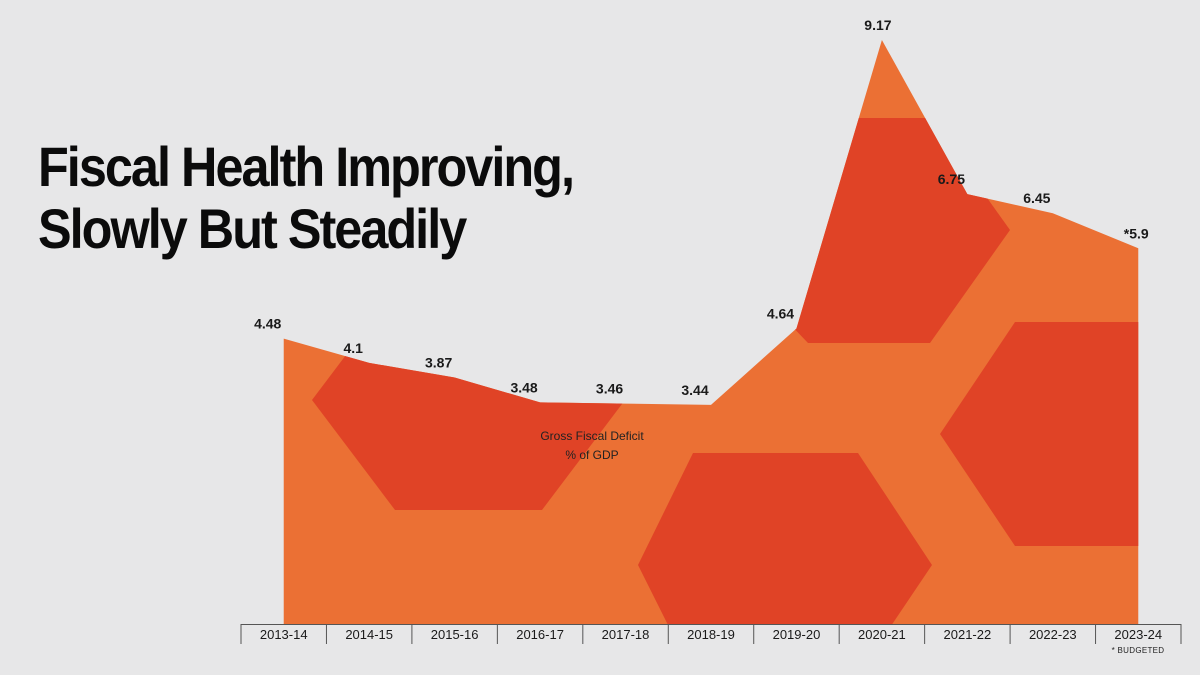 Image resolution: width=1200 pixels, height=675 pixels. Describe the element at coordinates (591, 455) in the screenshot. I see `y-axis-unit: % of GDP` at that location.